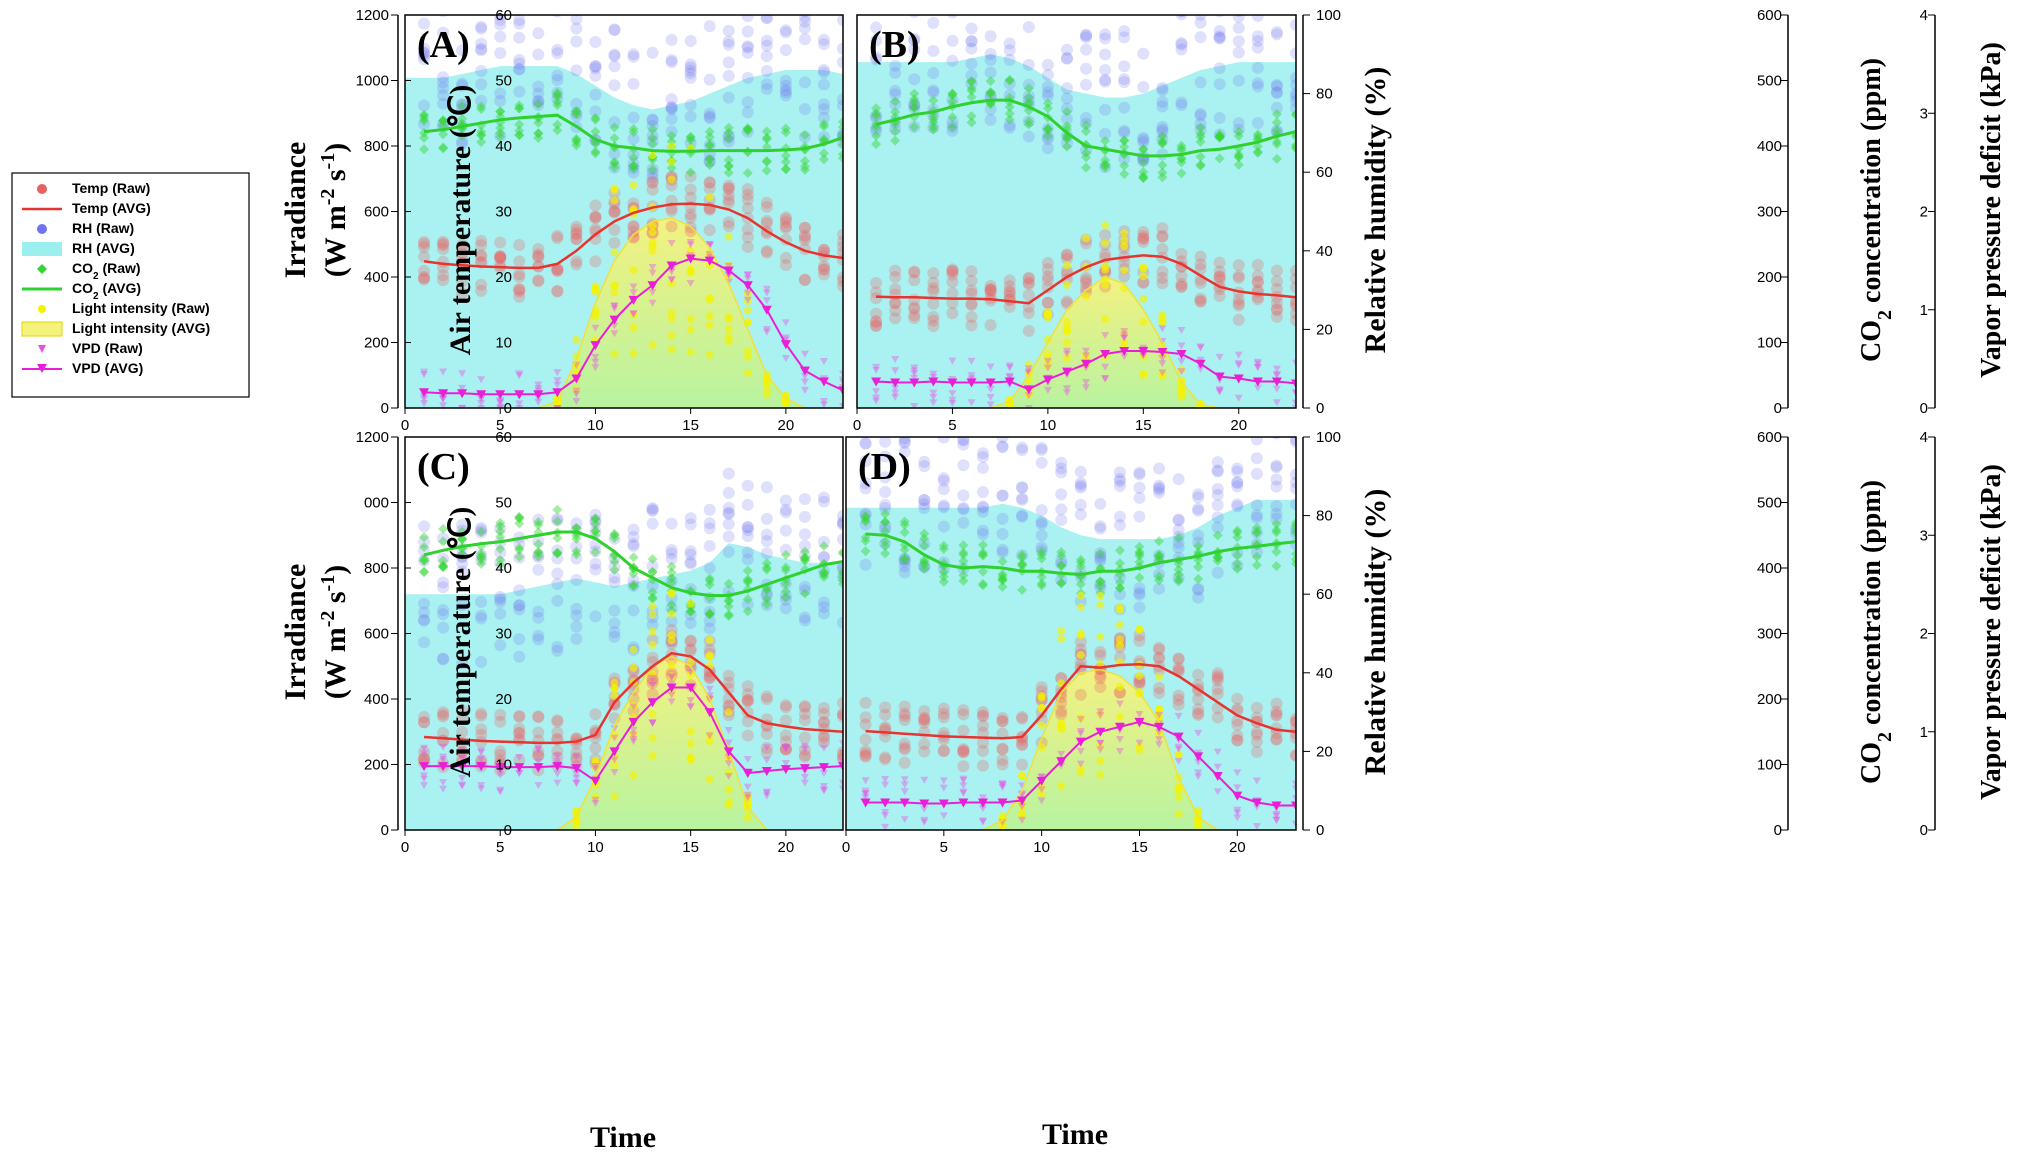 This screenshot has width=2023, height=1157. What do you see at coordinates (376, 634) in the screenshot?
I see `irradiance-axis-bottom-tick-label: 600` at bounding box center [376, 634].